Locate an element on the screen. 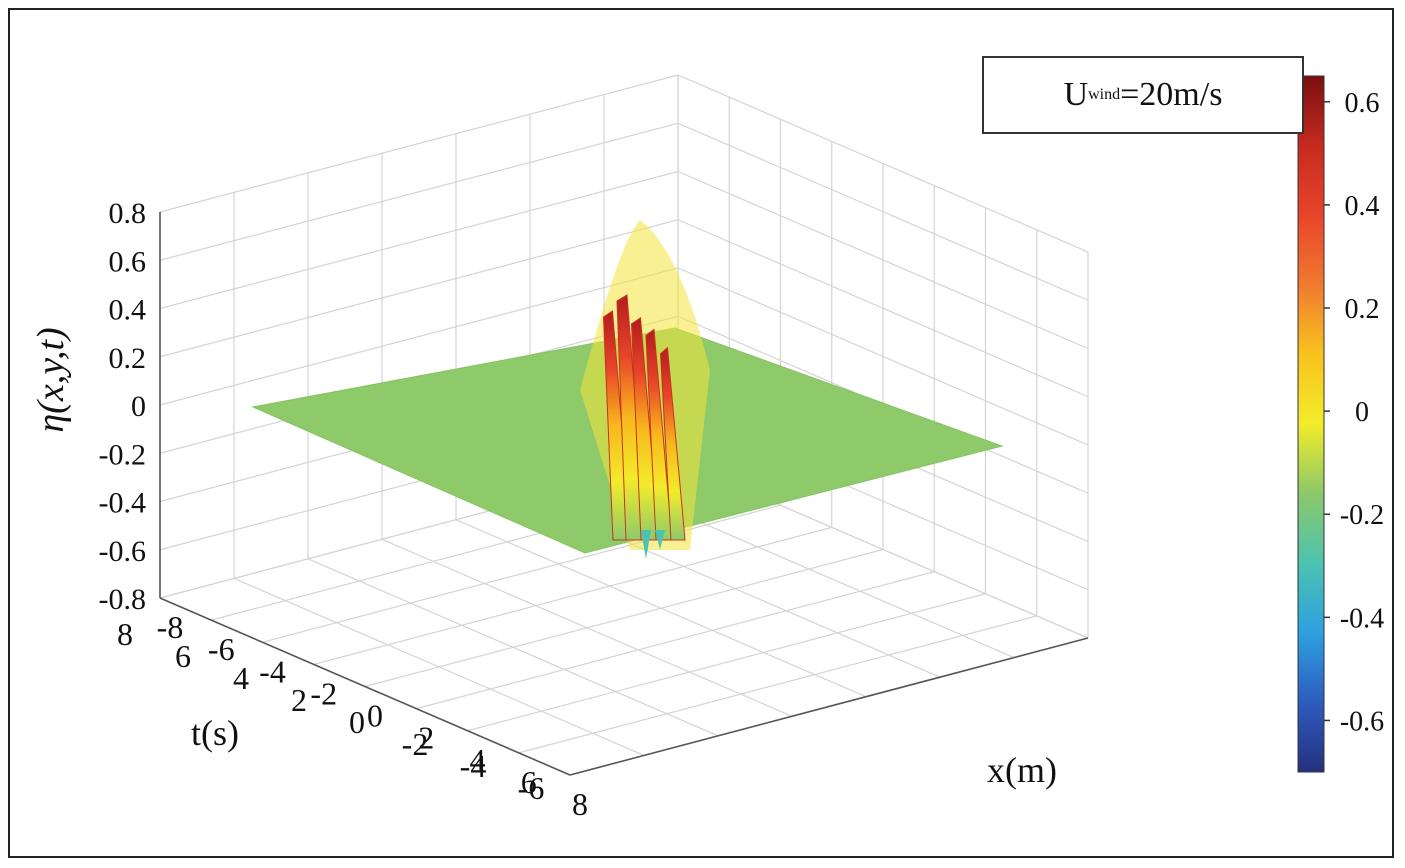  t-tick-label: 6 is located at coordinates (183, 656).